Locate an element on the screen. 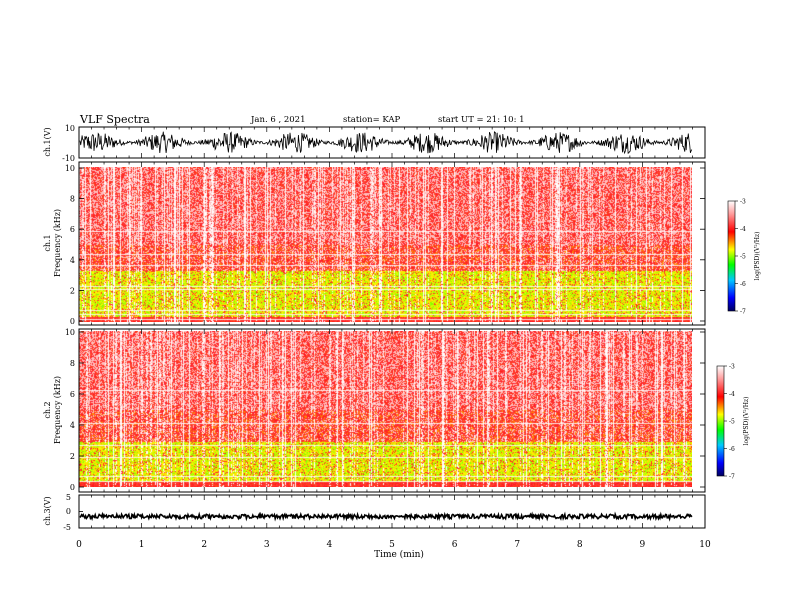  x-tick-label: 0 is located at coordinates (79, 545).